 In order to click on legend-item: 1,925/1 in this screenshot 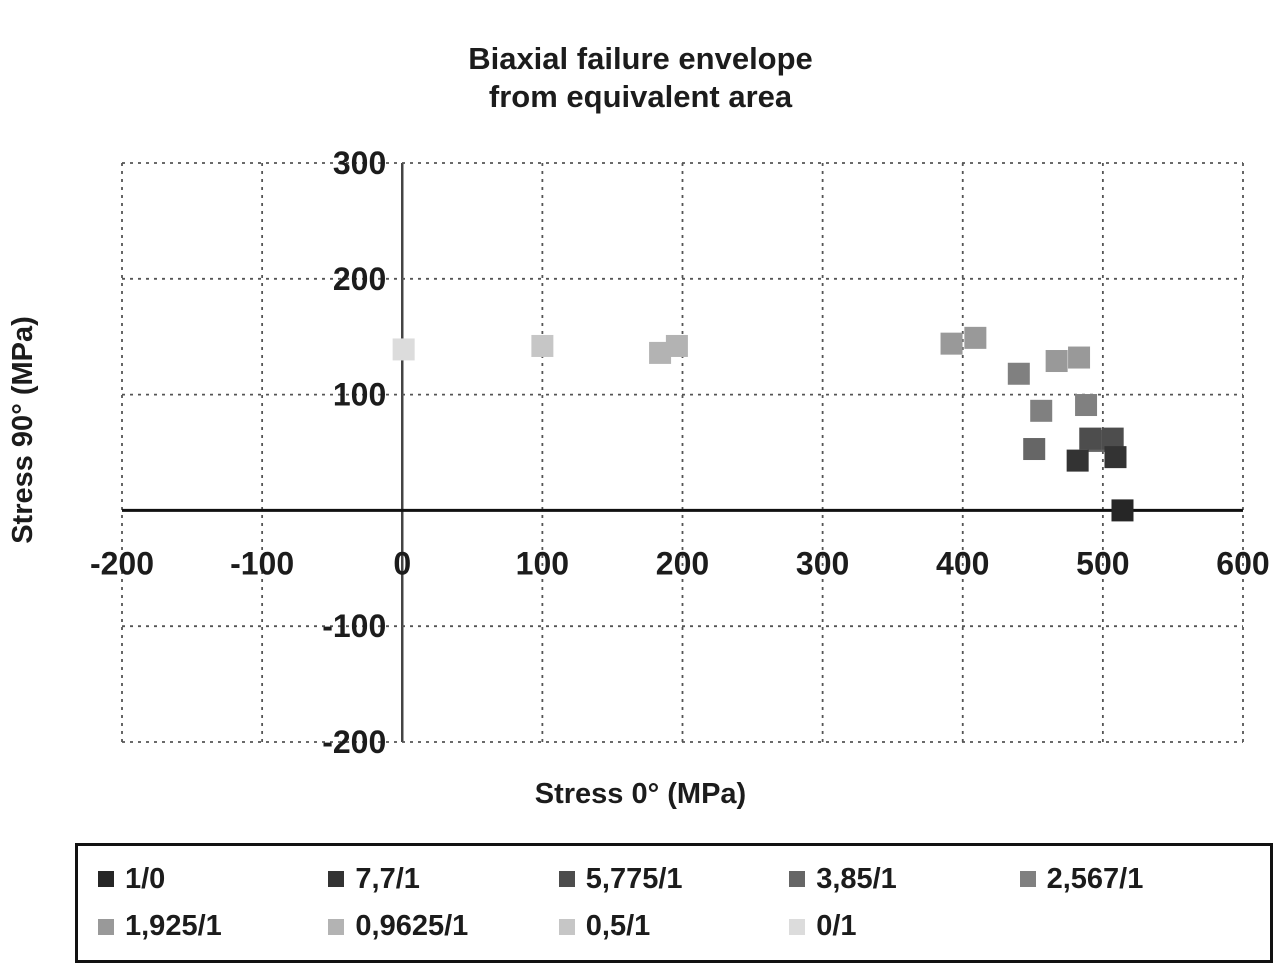, I will do `click(213, 926)`.